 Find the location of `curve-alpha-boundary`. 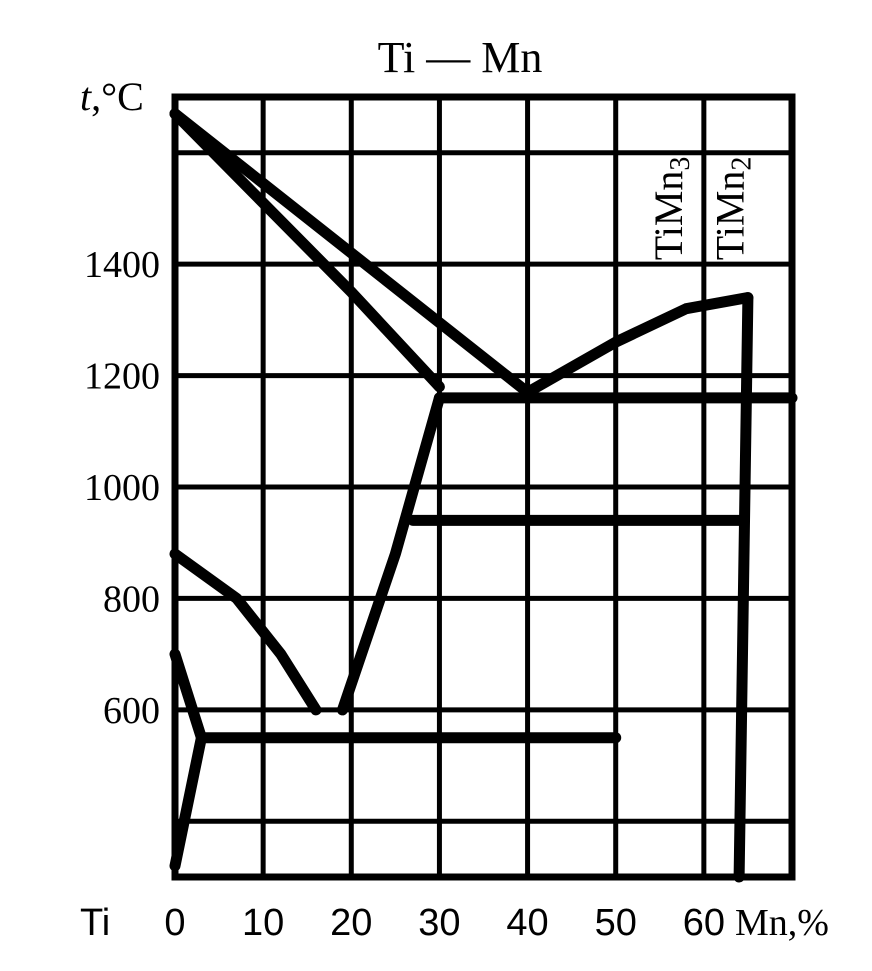

curve-alpha-boundary is located at coordinates (188, 760).